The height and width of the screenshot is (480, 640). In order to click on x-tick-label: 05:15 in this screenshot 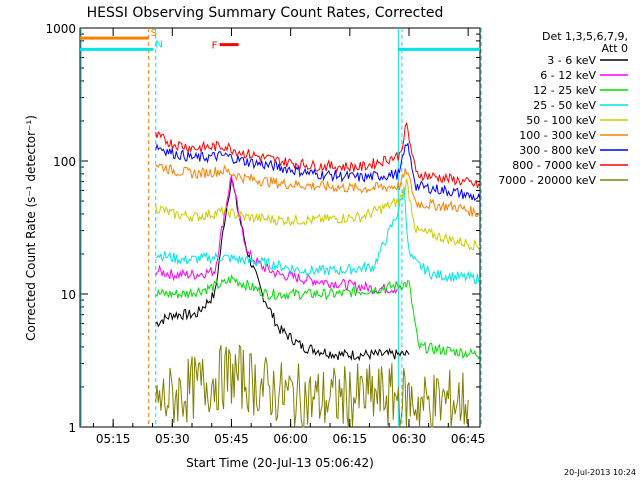, I will do `click(113, 439)`.